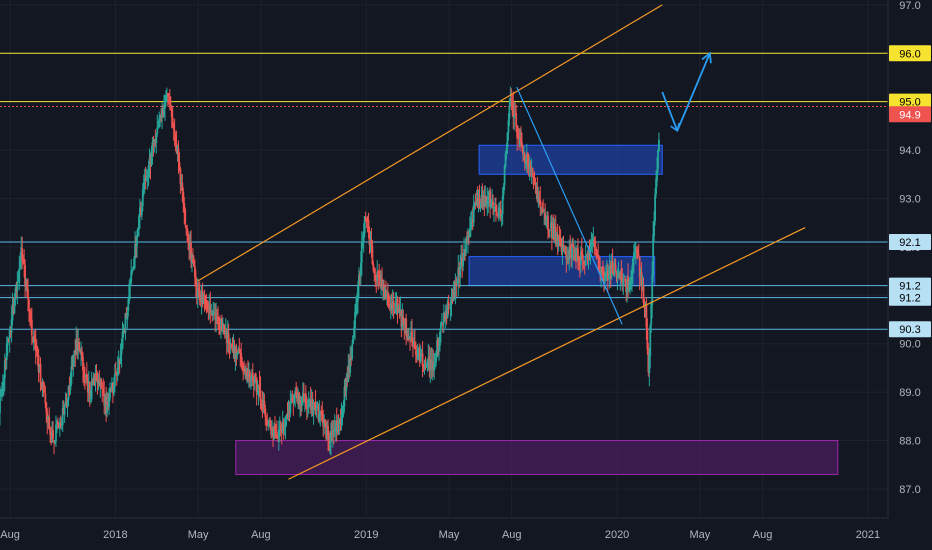  What do you see at coordinates (569, 205) in the screenshot?
I see `falling-trendline` at bounding box center [569, 205].